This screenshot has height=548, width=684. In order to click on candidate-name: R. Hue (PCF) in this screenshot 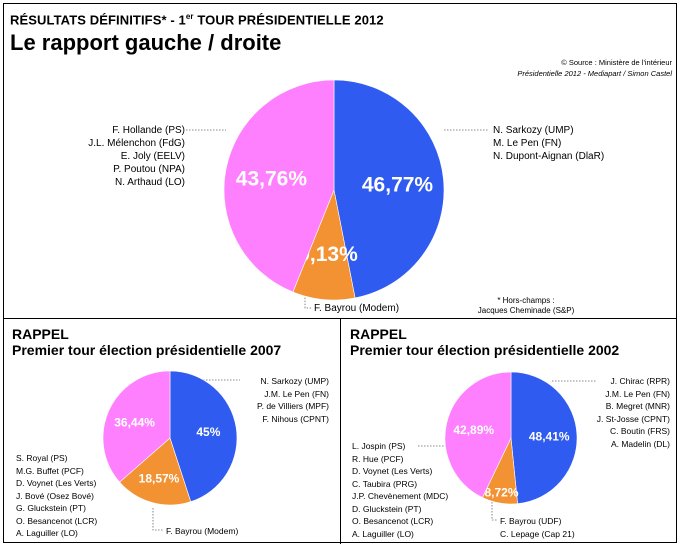, I will do `click(378, 458)`.